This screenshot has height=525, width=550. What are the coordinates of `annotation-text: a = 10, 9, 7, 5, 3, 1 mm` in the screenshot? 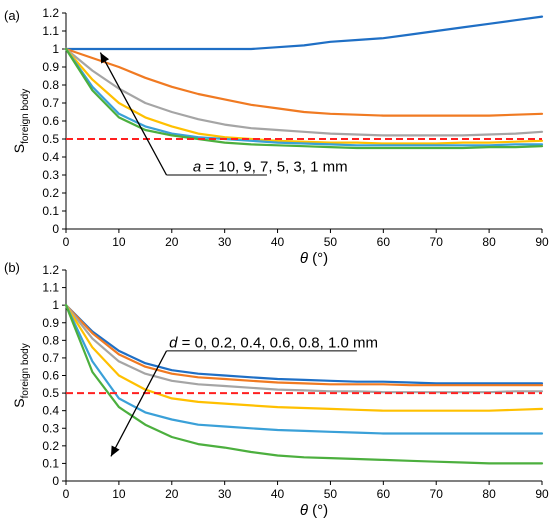 It's located at (270, 166).